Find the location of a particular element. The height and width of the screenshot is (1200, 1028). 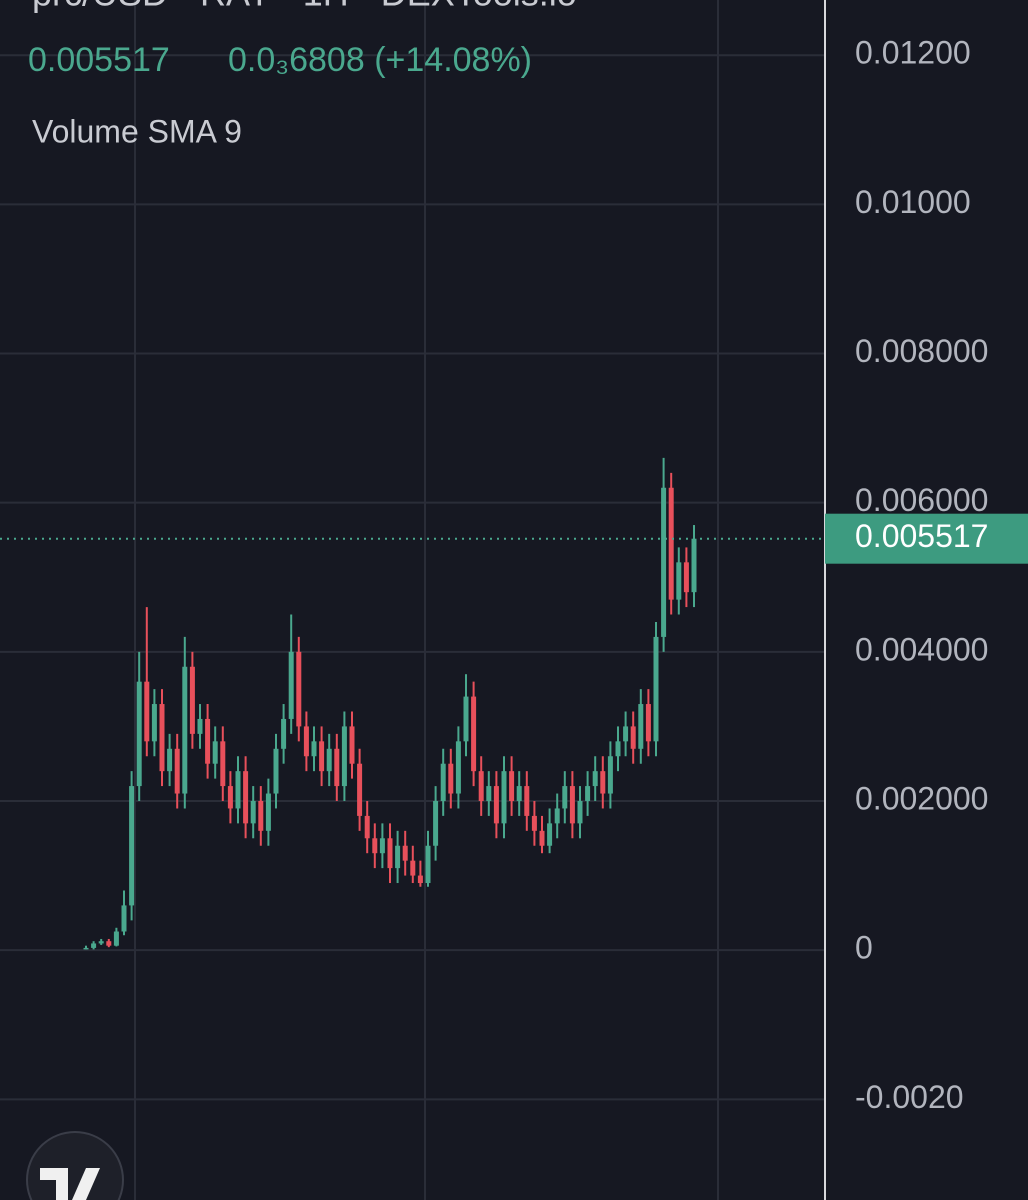

chart-title: prc/USD · RAY · 1H · DEXTools.io is located at coordinates (304, 7).